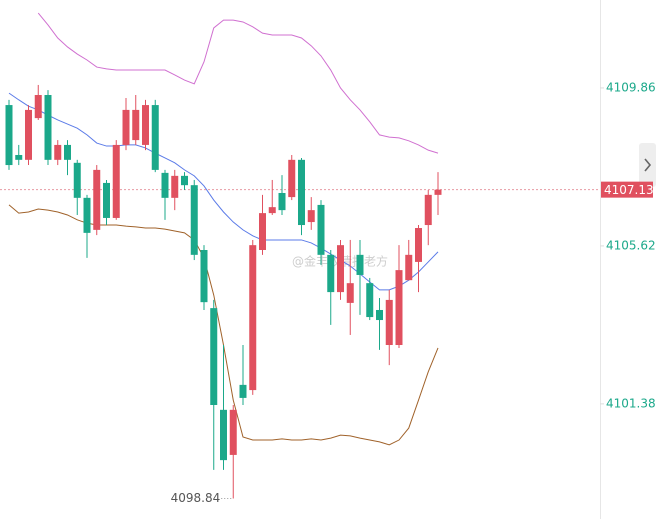 The image size is (656, 519). What do you see at coordinates (647, 165) in the screenshot?
I see `collapse-button` at bounding box center [647, 165].